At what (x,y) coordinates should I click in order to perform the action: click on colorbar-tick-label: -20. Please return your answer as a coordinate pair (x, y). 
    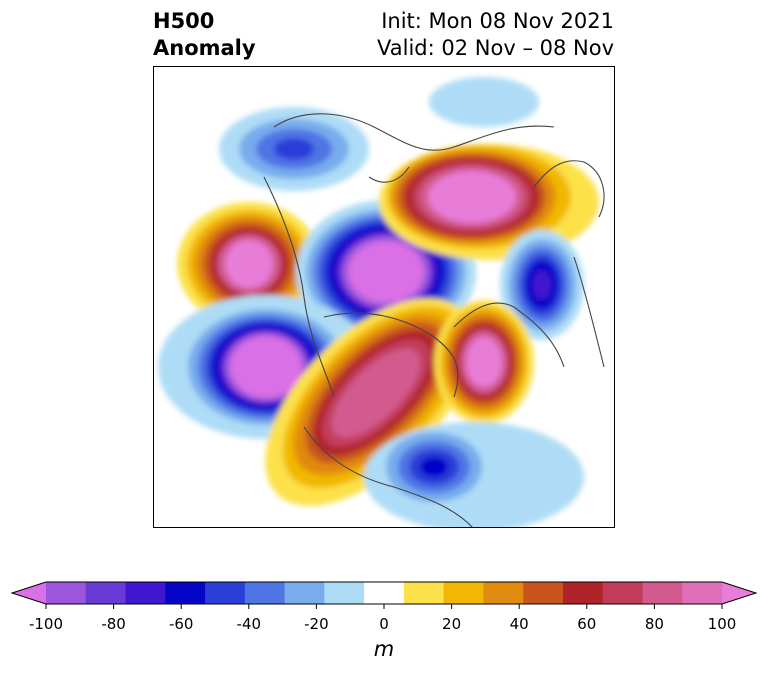
    Looking at the image, I should click on (316, 624).